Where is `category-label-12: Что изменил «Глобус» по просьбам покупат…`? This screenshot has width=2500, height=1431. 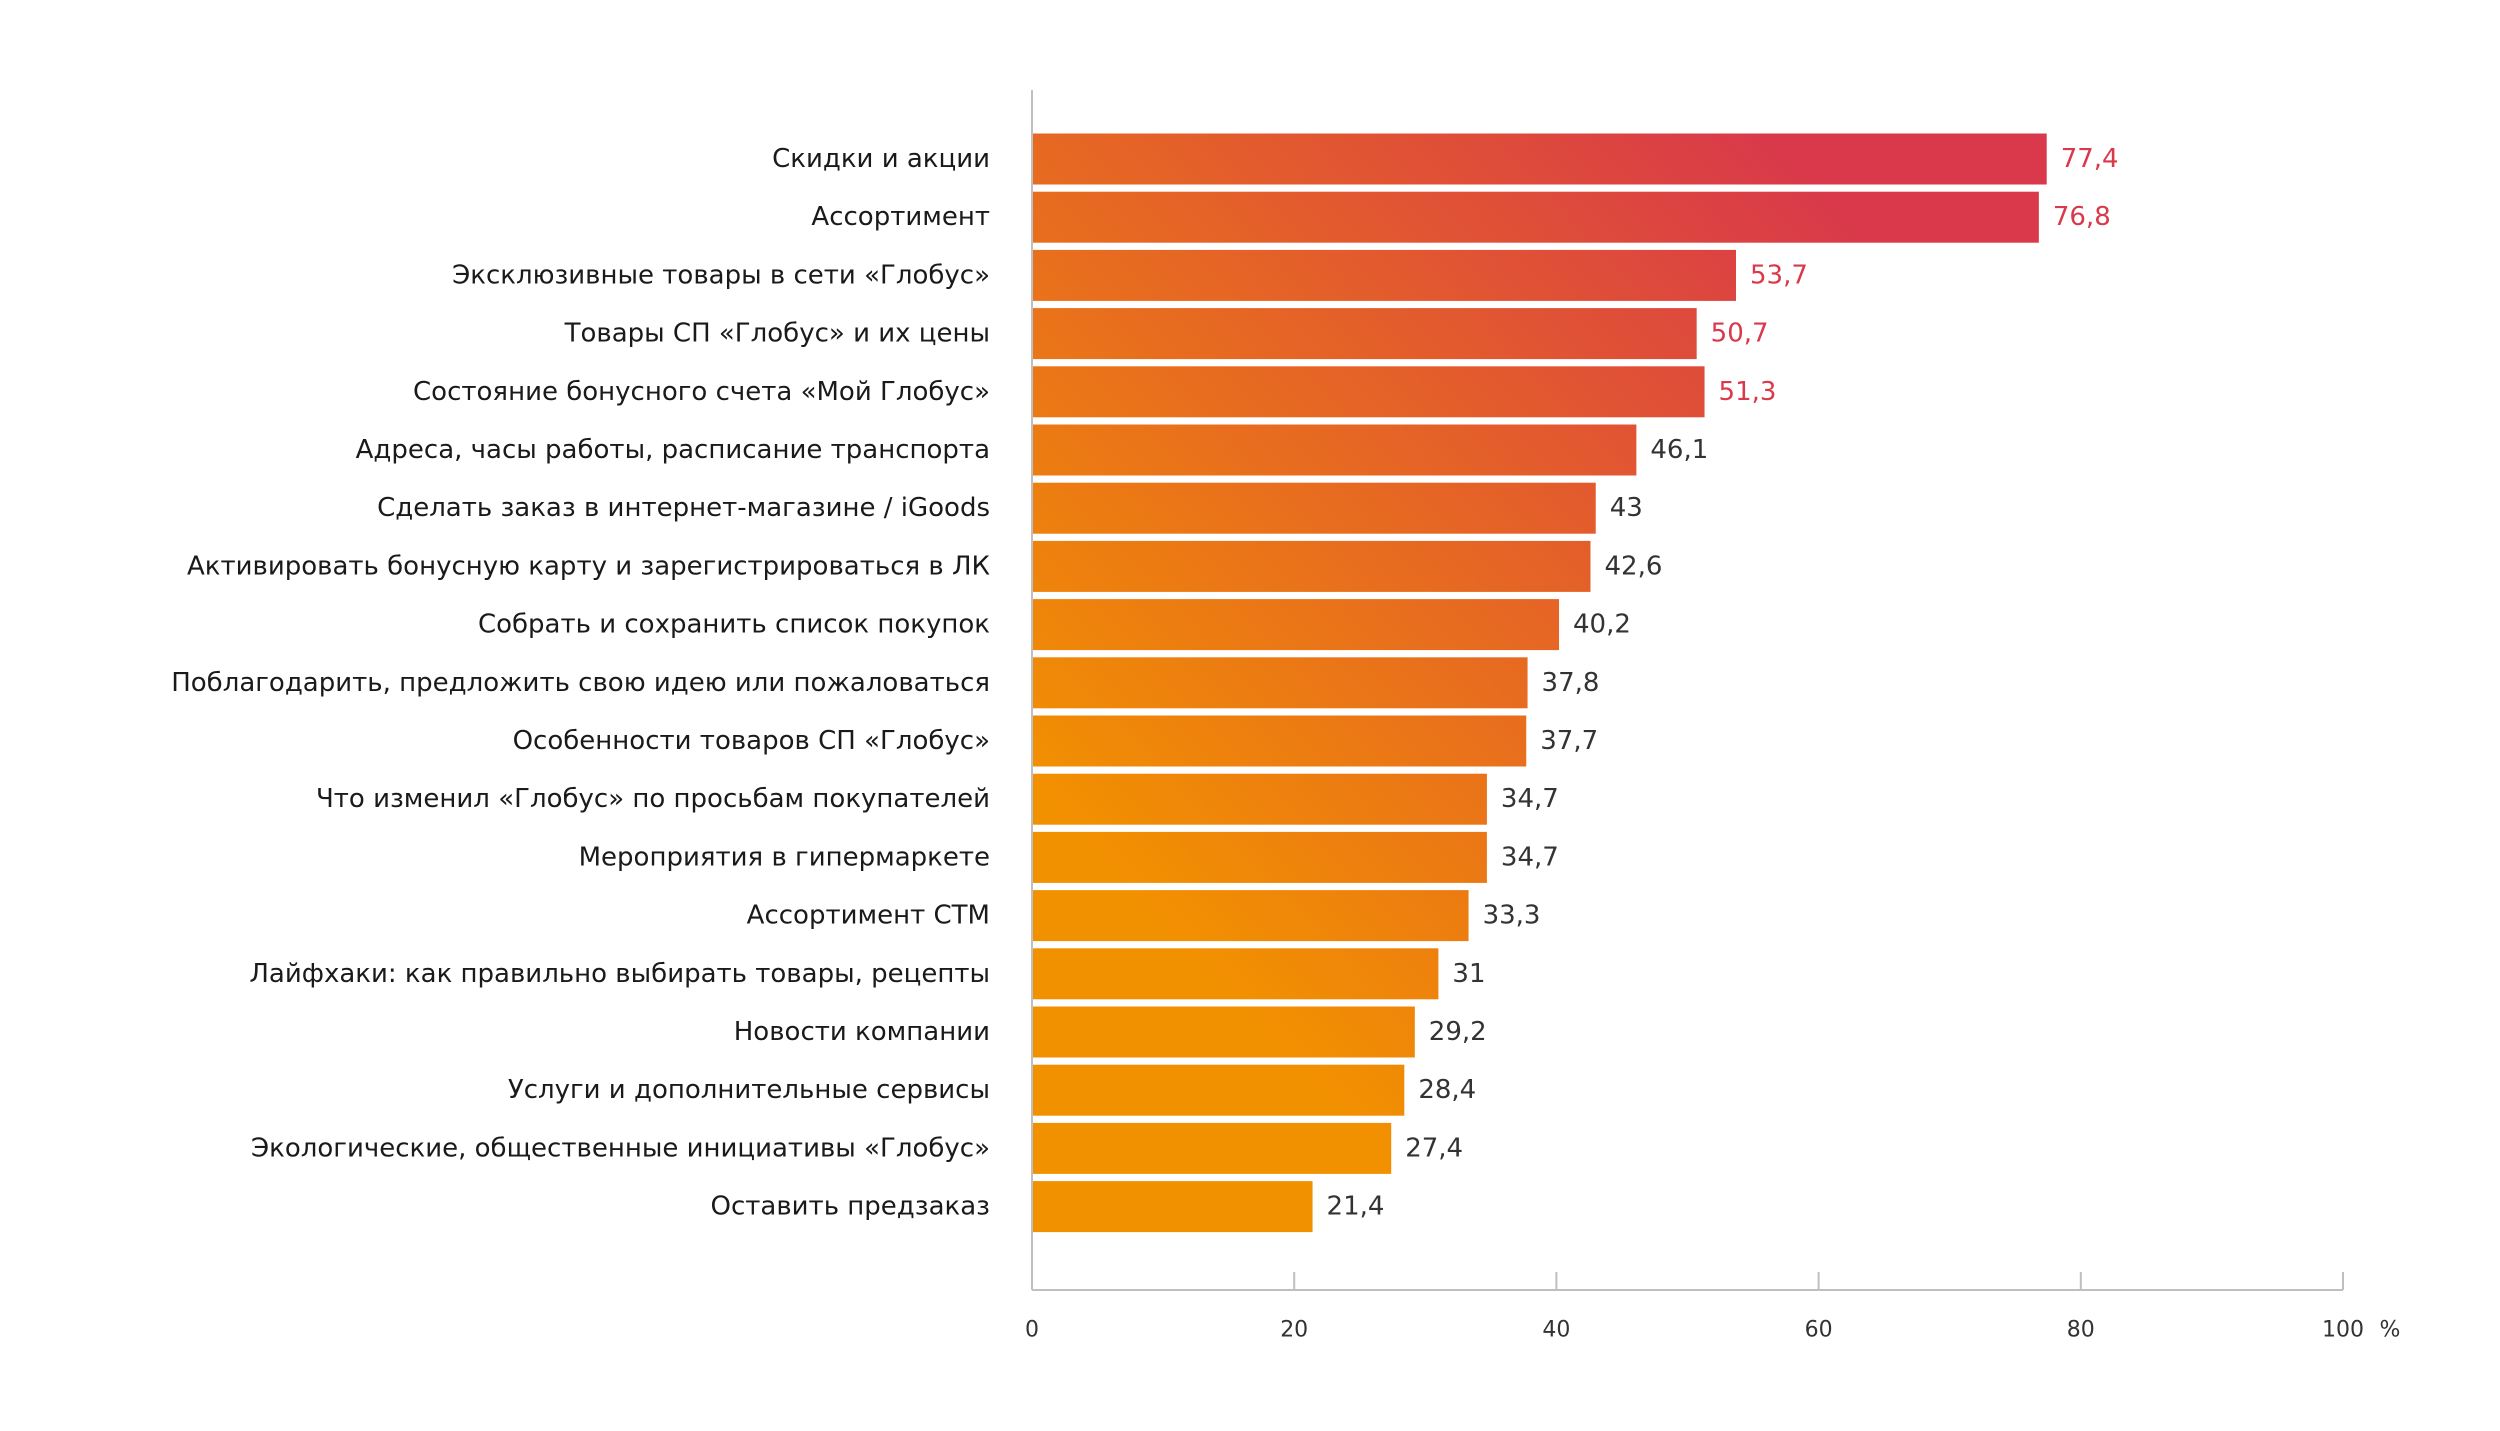
category-label-12: Что изменил «Глобус» по просьбам покупат… is located at coordinates (653, 799).